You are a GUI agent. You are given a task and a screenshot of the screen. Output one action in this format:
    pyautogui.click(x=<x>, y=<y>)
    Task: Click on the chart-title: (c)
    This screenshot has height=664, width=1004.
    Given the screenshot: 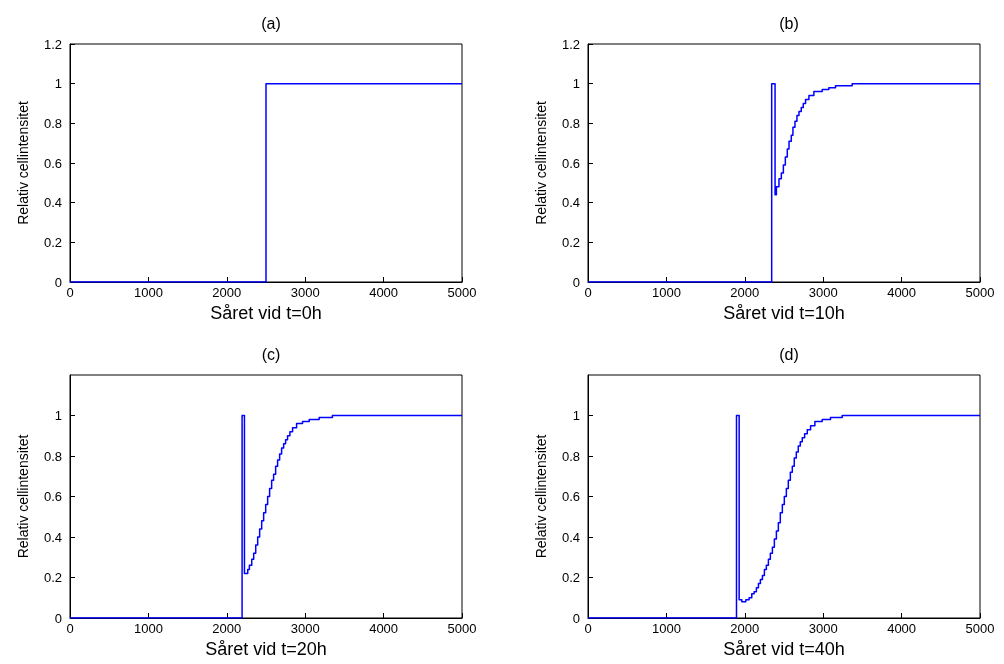 What is the action you would take?
    pyautogui.click(x=271, y=354)
    